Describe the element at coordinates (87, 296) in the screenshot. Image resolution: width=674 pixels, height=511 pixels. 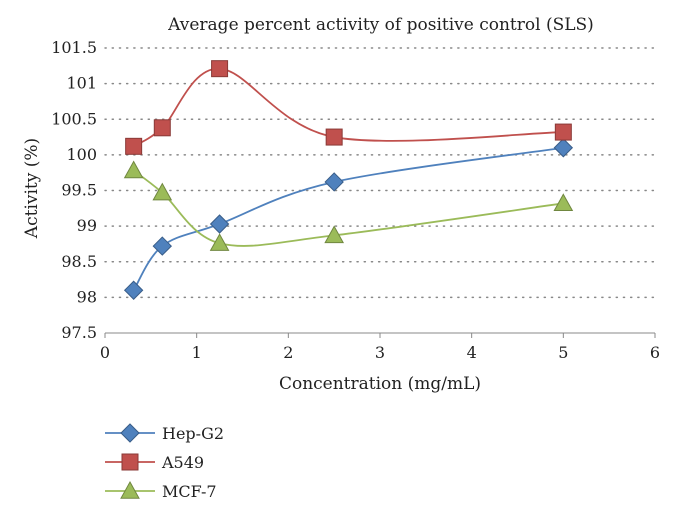
I see `y-tick-label-98: 98` at that location.